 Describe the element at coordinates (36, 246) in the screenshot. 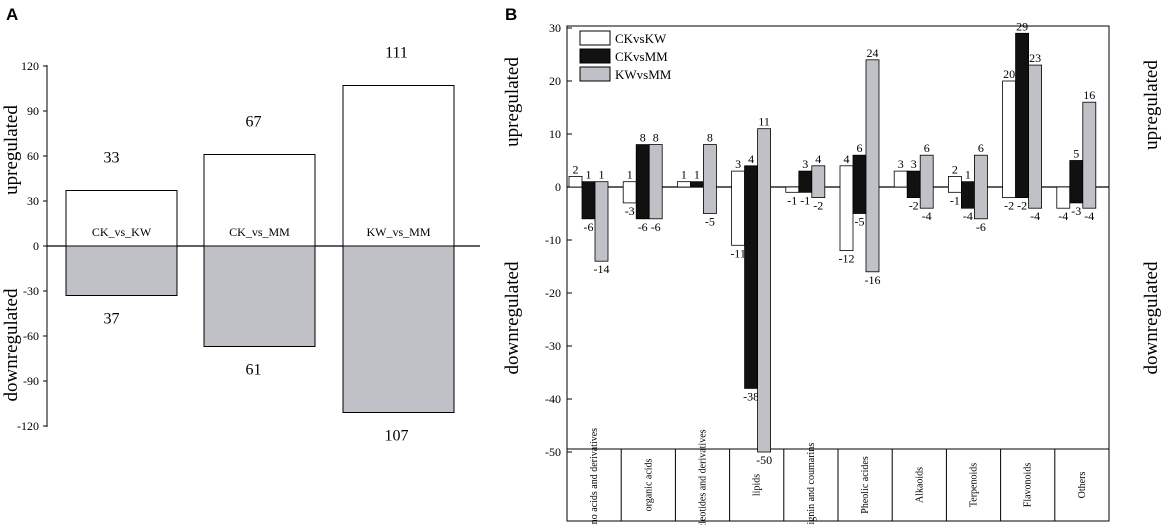

I see `chart-a-ytick-label: 0` at that location.